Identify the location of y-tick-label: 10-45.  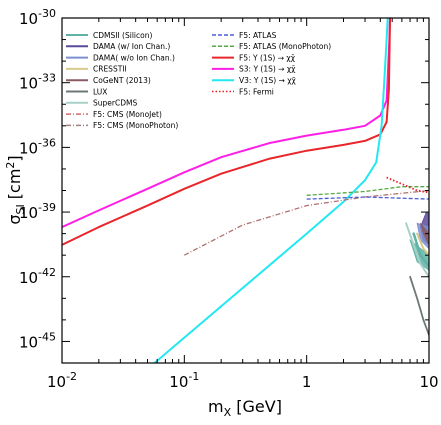
(37, 340).